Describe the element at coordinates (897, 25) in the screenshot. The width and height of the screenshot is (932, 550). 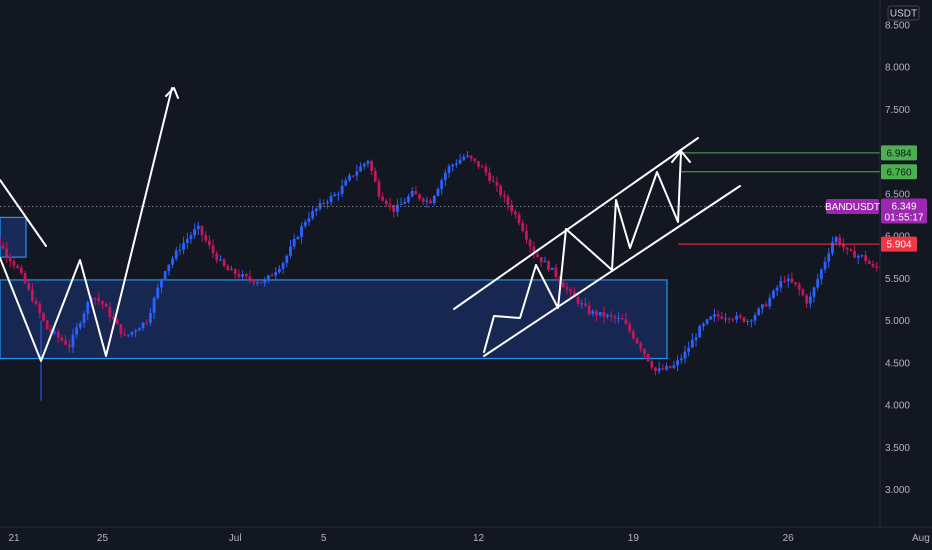
I see `price-tick-label-0: 8.500` at that location.